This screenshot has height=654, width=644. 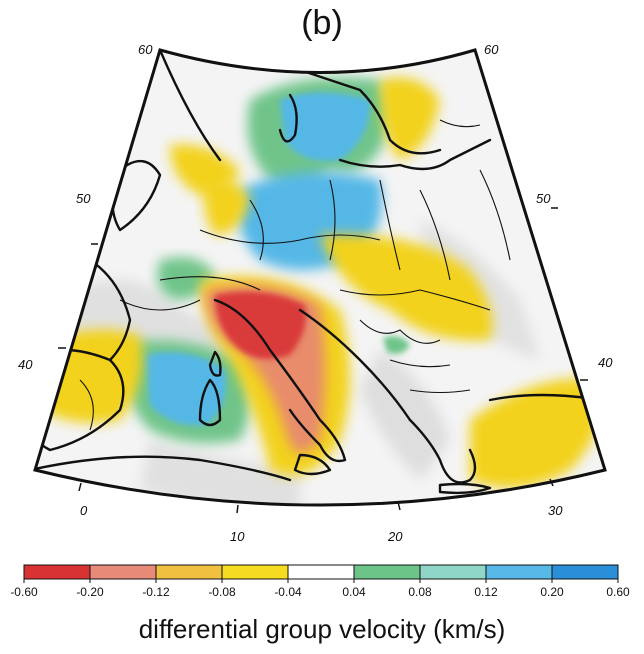 I want to click on lat-label-60-left: 60, so click(x=145, y=49).